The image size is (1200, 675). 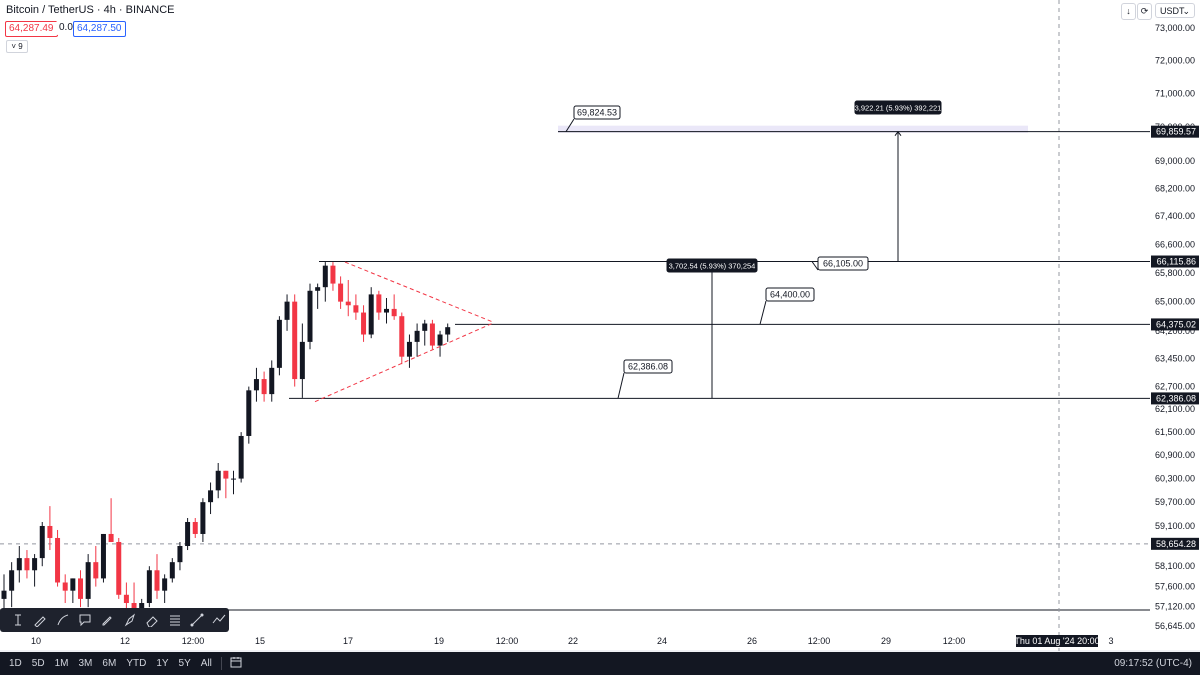 I want to click on measure-label-2: 3,922.21 (5.93%) 392,221, so click(x=898, y=108).